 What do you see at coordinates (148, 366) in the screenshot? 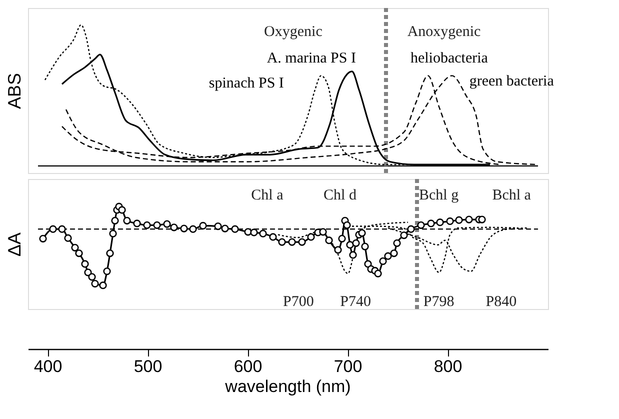
I see `x-tick-label: 500` at bounding box center [148, 366].